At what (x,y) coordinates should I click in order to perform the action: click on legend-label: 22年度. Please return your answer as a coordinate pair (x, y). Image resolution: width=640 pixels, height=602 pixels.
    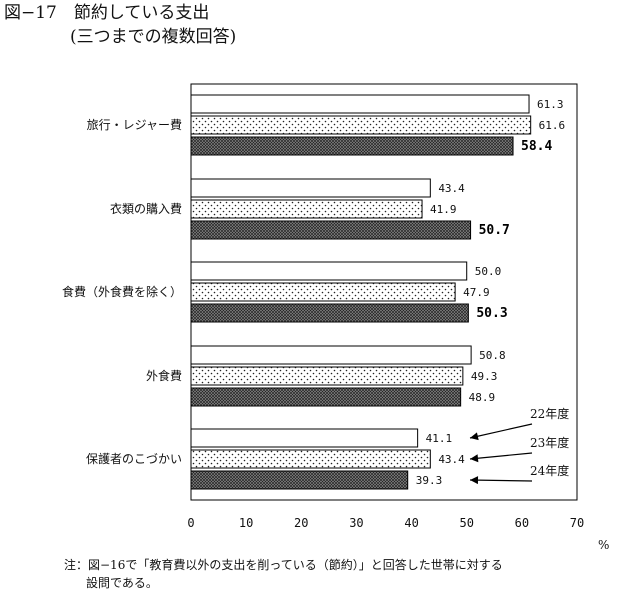
    Looking at the image, I should click on (549, 413).